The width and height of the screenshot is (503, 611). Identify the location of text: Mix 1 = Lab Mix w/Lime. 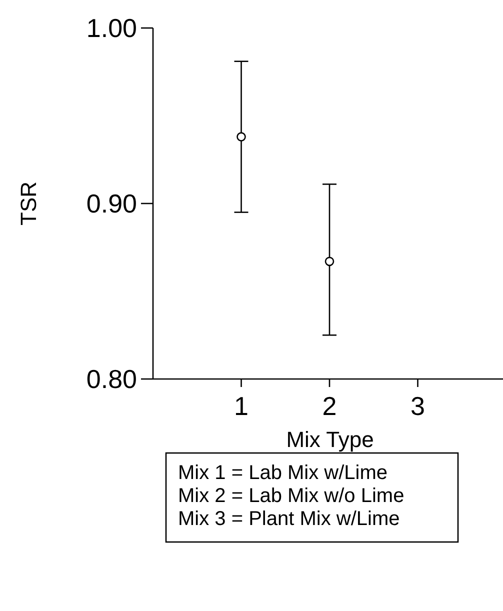
(283, 473).